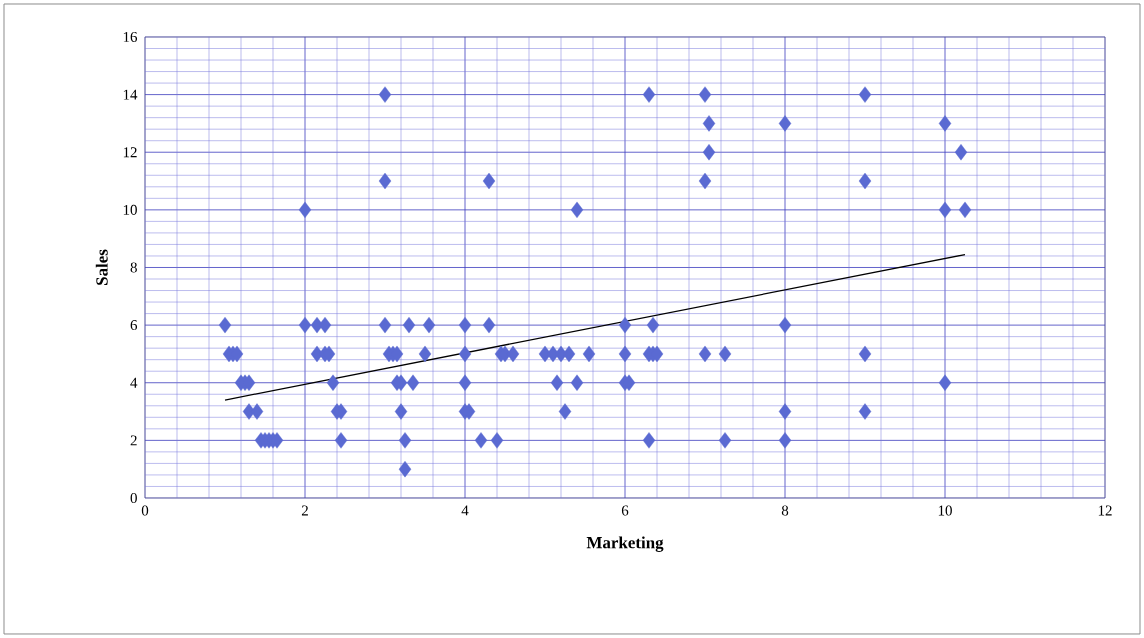 The image size is (1144, 638). Describe the element at coordinates (625, 544) in the screenshot. I see `x-axis-title: Marketing` at that location.